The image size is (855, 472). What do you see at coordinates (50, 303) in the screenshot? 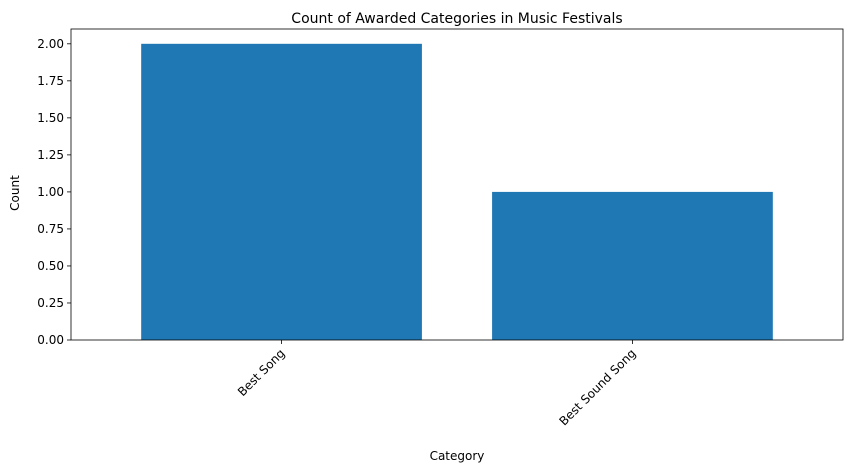
I see `y-tick-label: 0.25` at bounding box center [50, 303].